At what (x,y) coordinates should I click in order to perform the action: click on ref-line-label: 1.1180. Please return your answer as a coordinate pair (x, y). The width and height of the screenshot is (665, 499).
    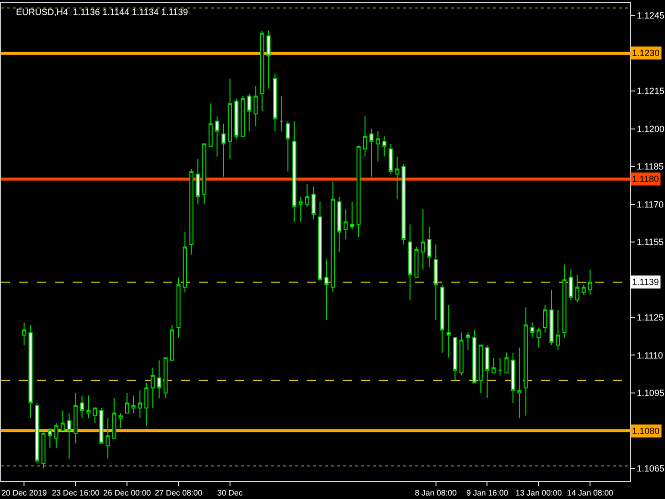
    Looking at the image, I should click on (645, 179).